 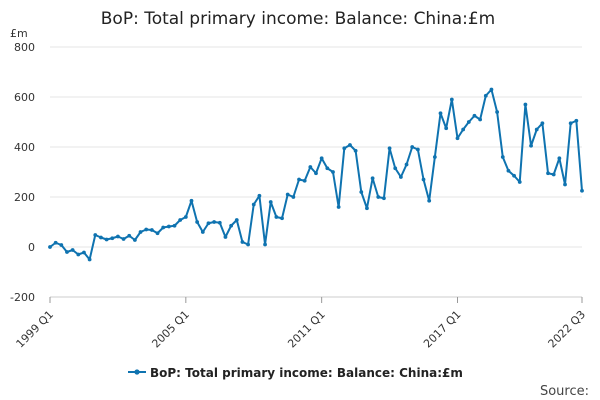 What do you see at coordinates (564, 391) in the screenshot?
I see `source-label: Source:` at bounding box center [564, 391].